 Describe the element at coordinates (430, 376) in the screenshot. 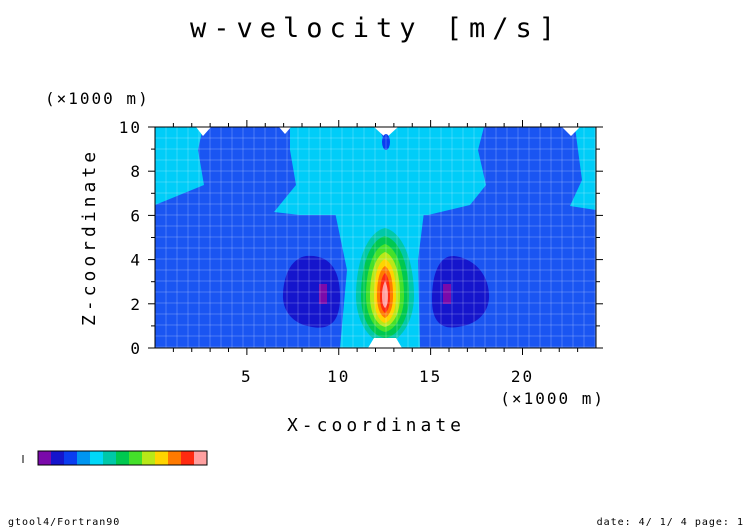

I see `x-tick-label: 15` at that location.